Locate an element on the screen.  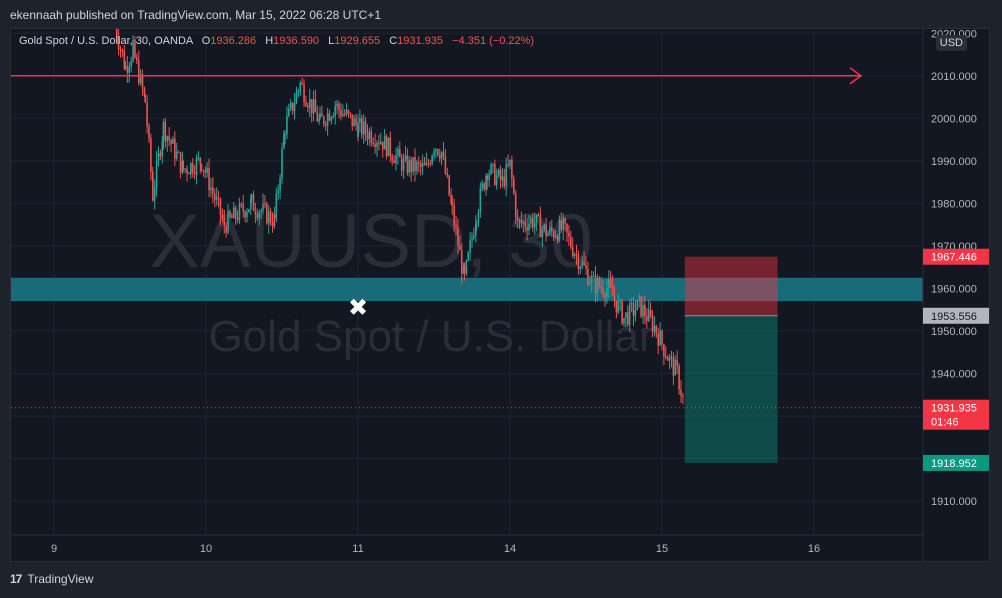
price-tick-label: 2000.000 is located at coordinates (954, 119).